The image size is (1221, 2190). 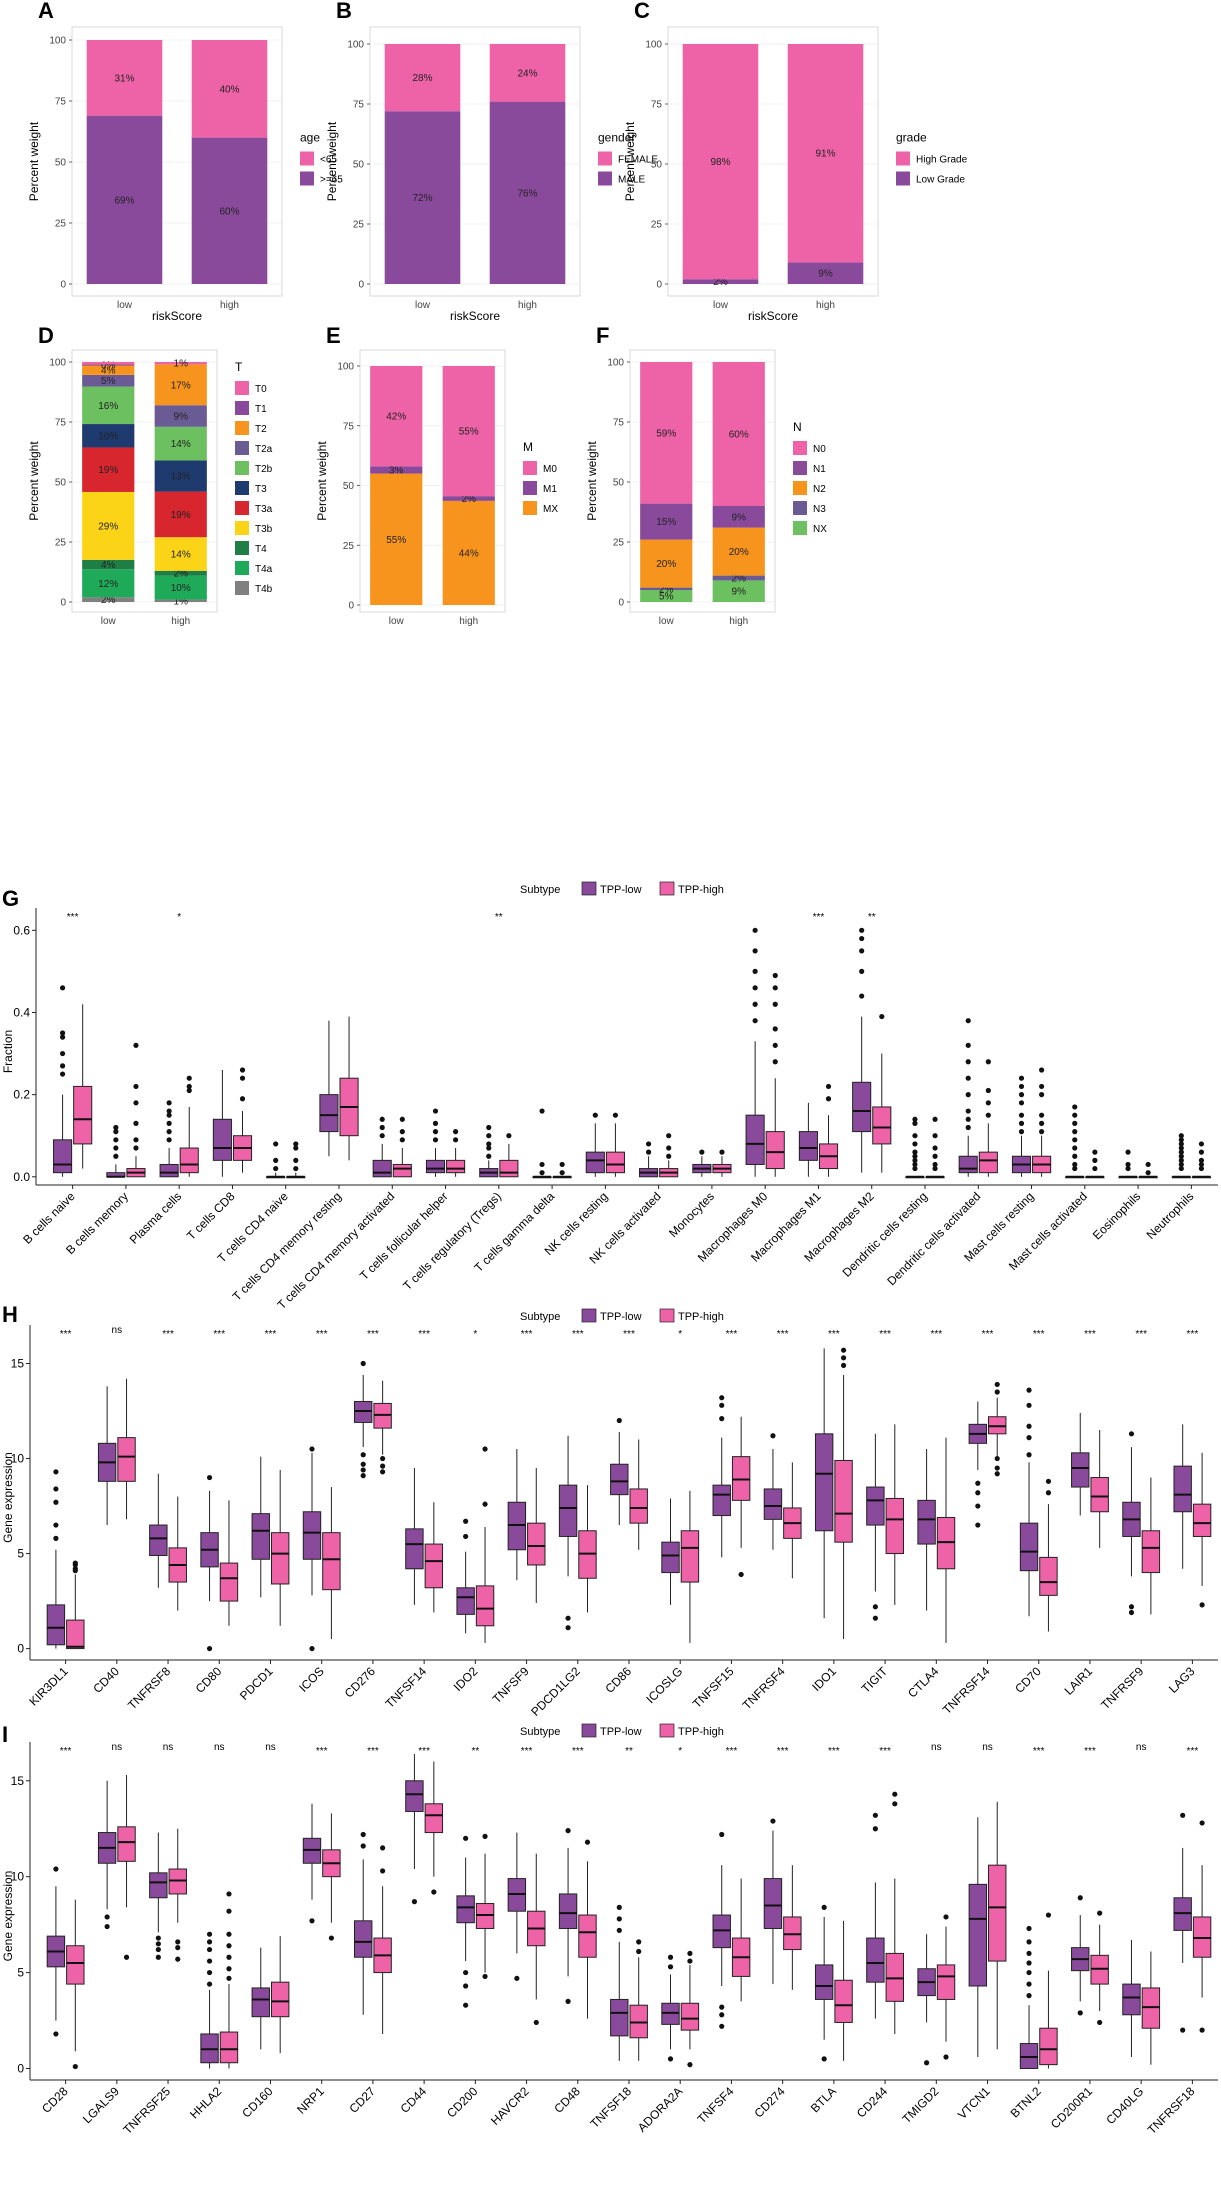 I want to click on x-tick-label: TNFSF15, so click(x=713, y=1687).